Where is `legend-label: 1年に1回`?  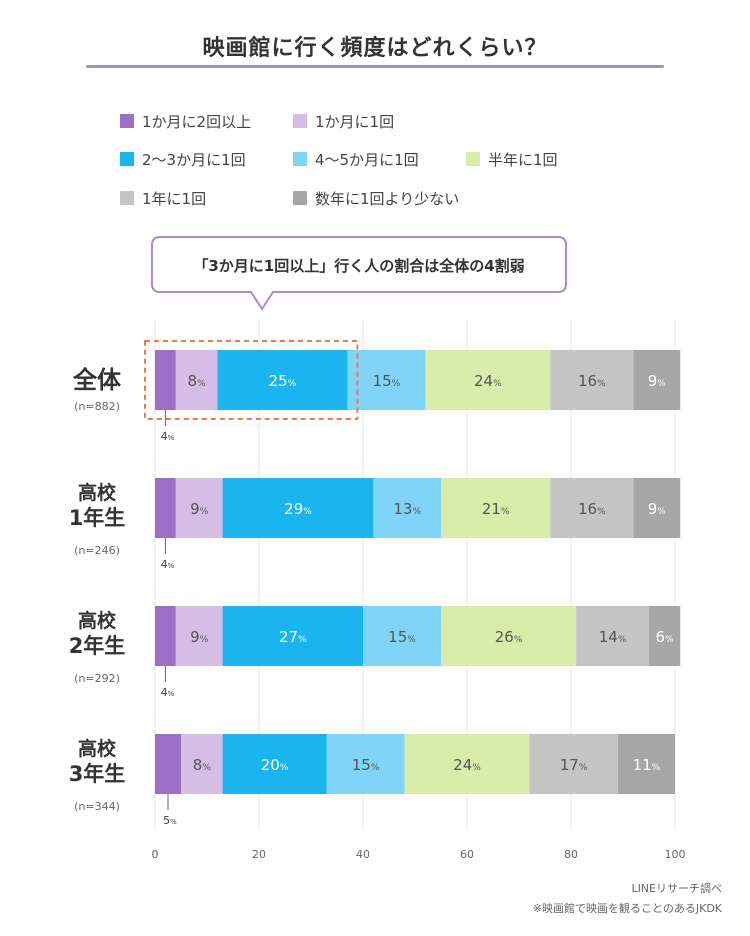 legend-label: 1年に1回 is located at coordinates (174, 198).